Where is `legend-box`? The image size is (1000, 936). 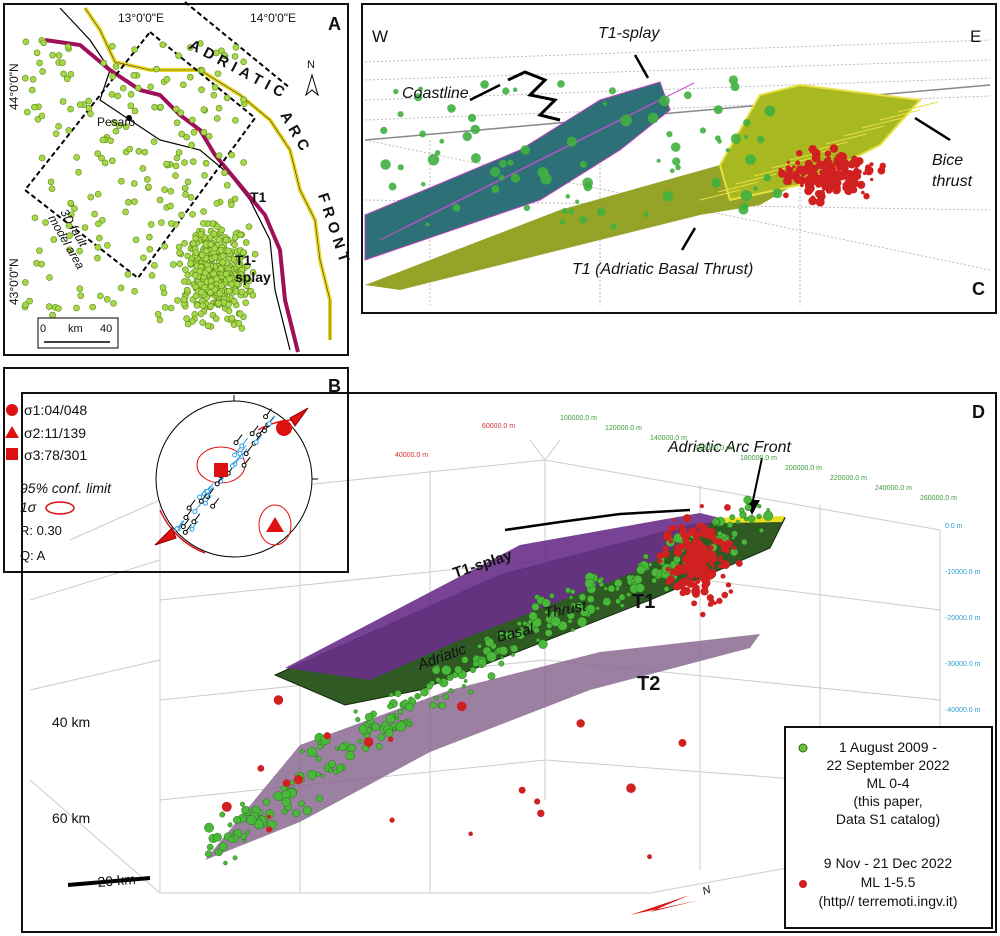 legend-box is located at coordinates (888, 827).